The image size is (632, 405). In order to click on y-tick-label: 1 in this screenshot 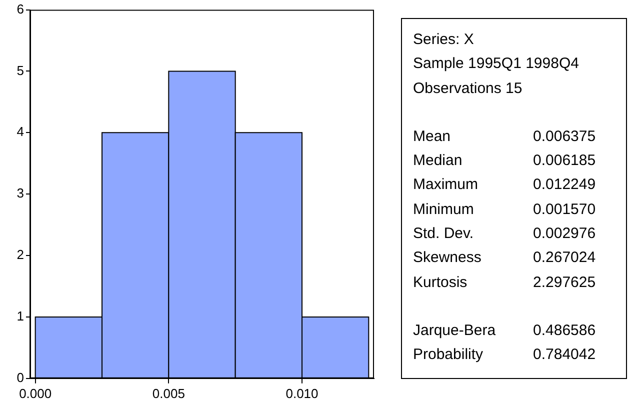, I will do `click(20, 316)`.